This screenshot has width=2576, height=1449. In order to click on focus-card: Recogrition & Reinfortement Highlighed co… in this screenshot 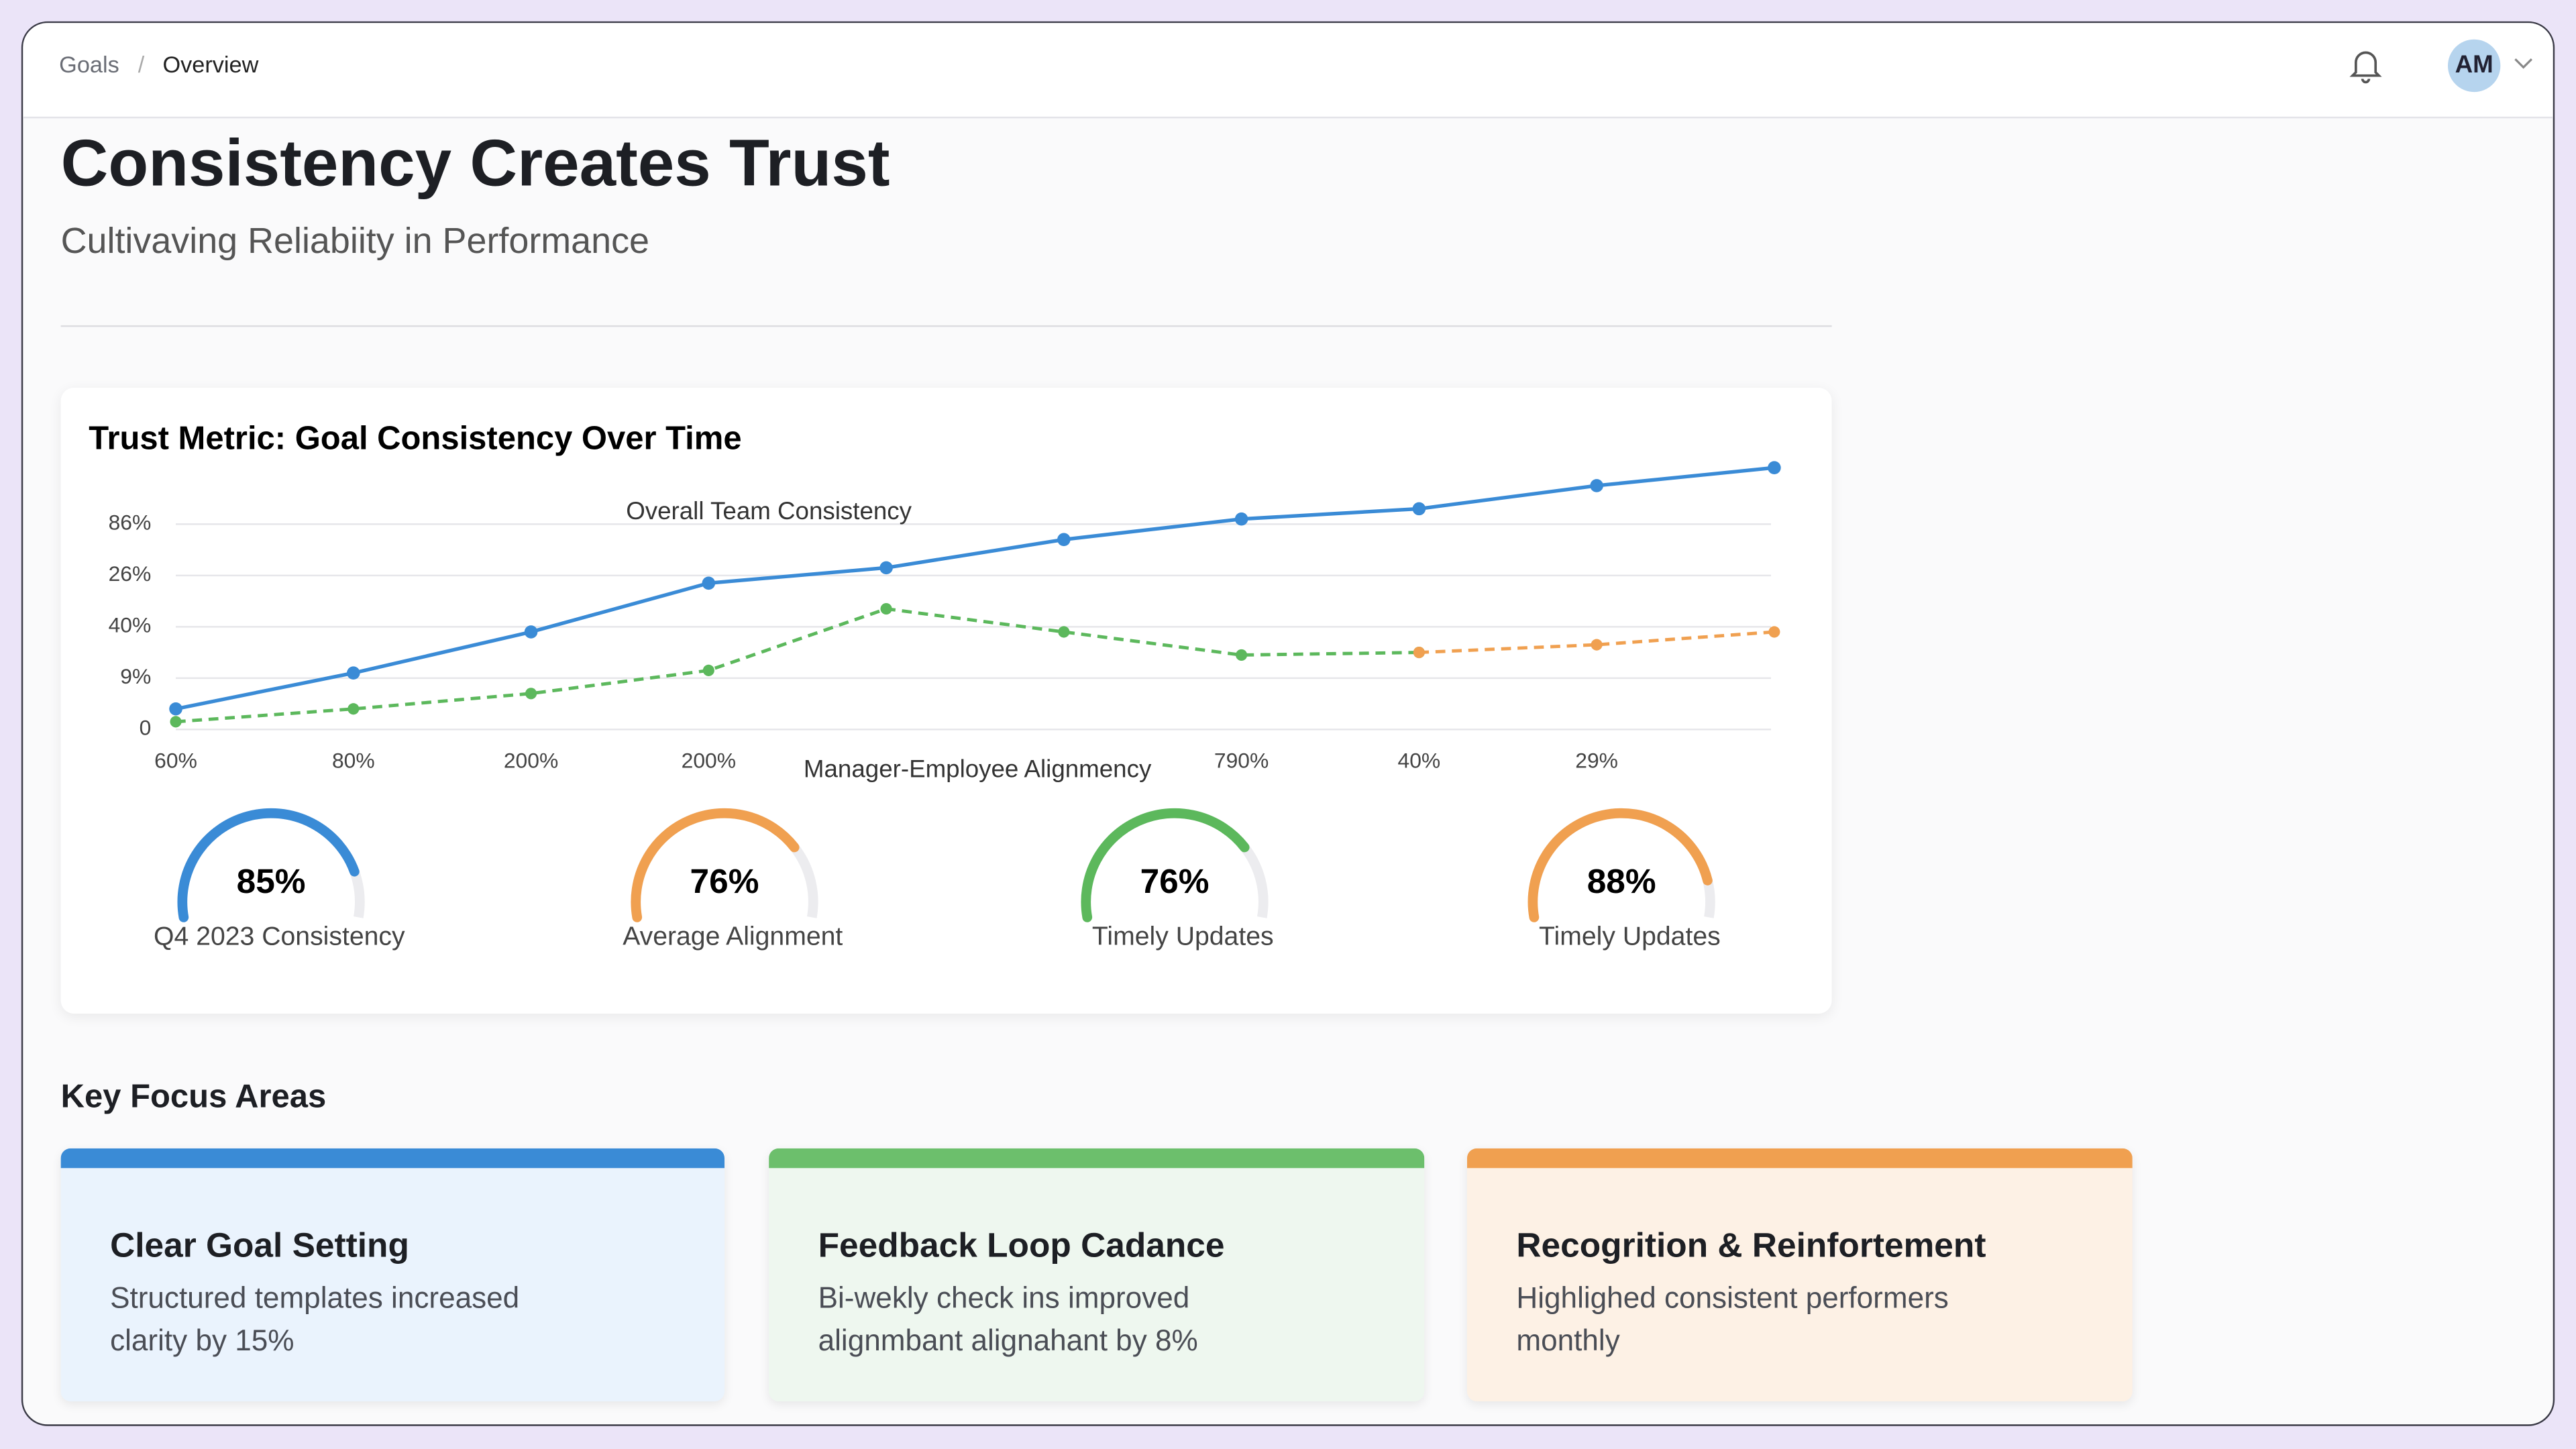, I will do `click(1799, 1274)`.